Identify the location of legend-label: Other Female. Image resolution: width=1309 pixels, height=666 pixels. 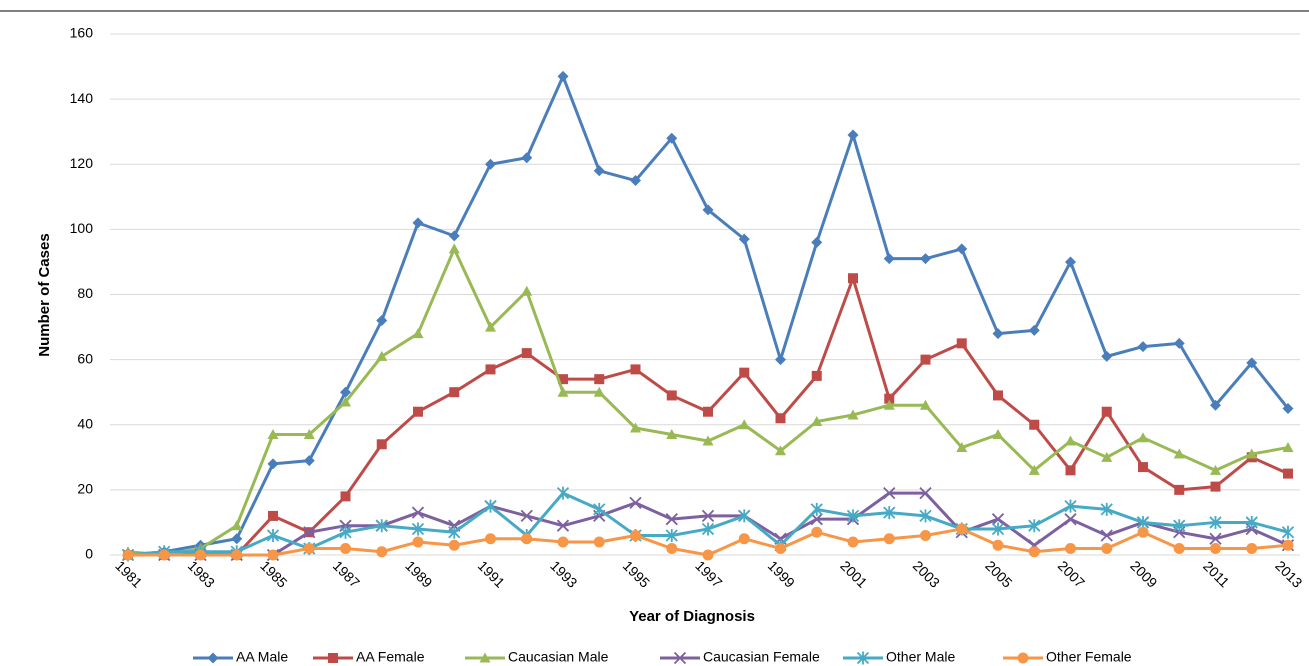
(1089, 657).